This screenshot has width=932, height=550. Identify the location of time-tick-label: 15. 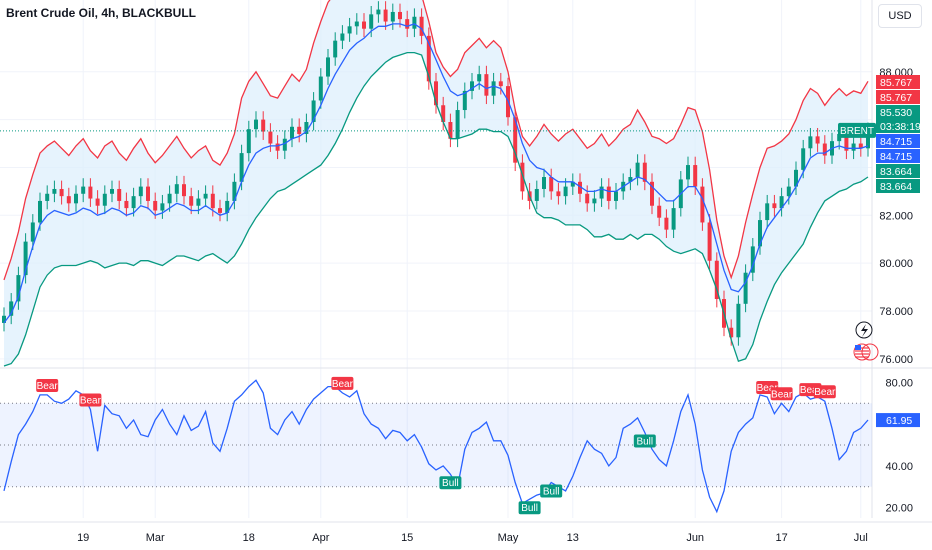
(407, 538).